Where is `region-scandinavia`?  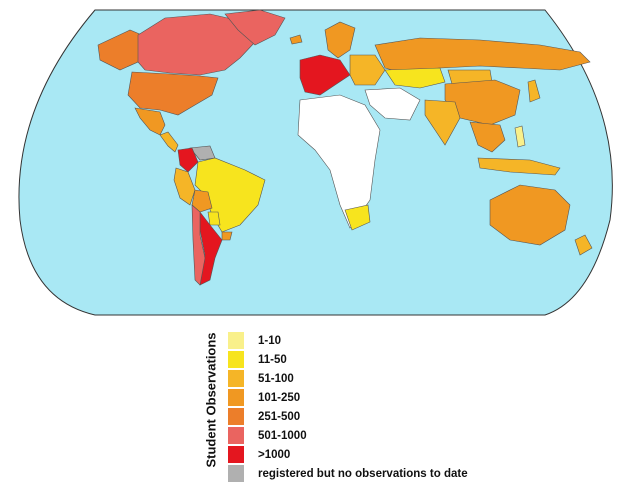 region-scandinavia is located at coordinates (340, 40).